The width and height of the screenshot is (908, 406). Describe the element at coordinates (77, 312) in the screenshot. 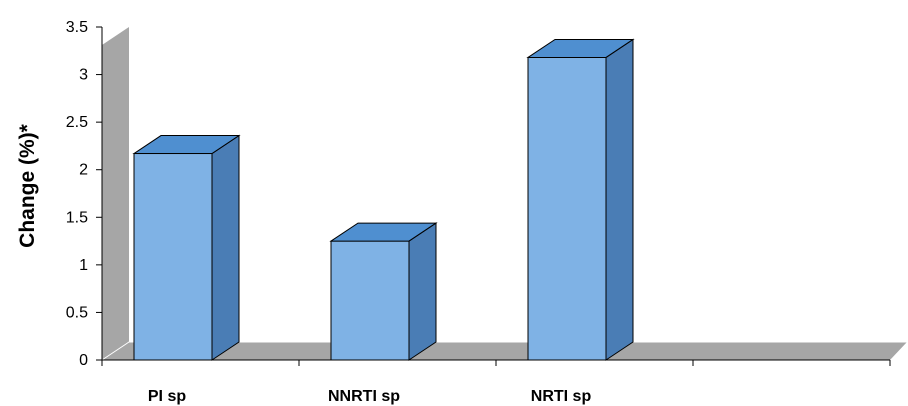

I see `y-tick-label: 0.5` at that location.